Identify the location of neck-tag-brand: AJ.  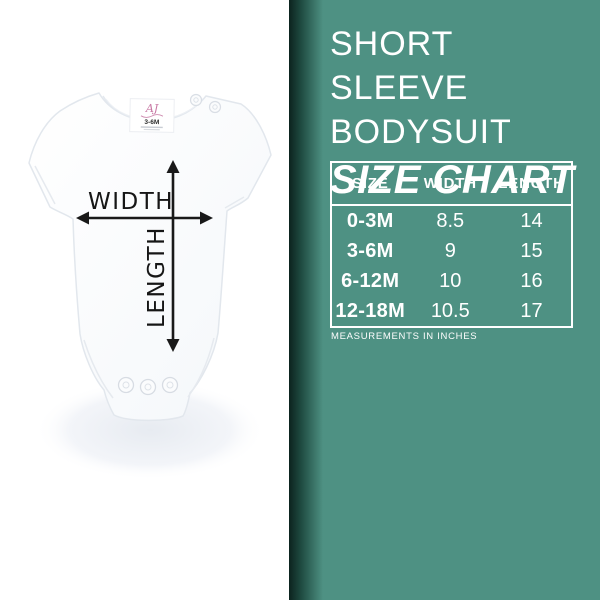
(152, 108).